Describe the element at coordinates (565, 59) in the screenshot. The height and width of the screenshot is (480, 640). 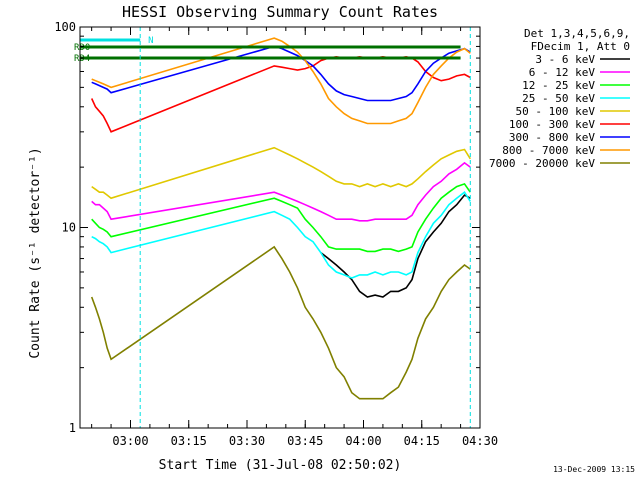
I see `legend-label-0: 3 - 6 keV` at that location.